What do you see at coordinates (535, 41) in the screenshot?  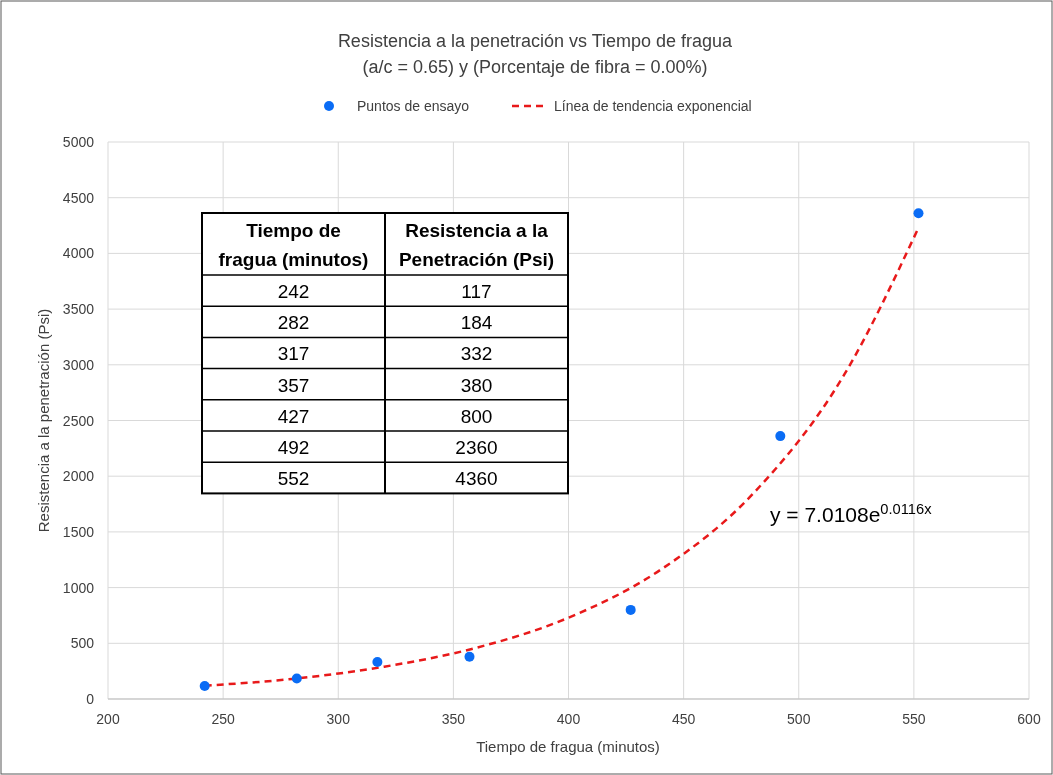 I see `chart-title: Resistencia a la penetración vs Tiempo de fragua` at bounding box center [535, 41].